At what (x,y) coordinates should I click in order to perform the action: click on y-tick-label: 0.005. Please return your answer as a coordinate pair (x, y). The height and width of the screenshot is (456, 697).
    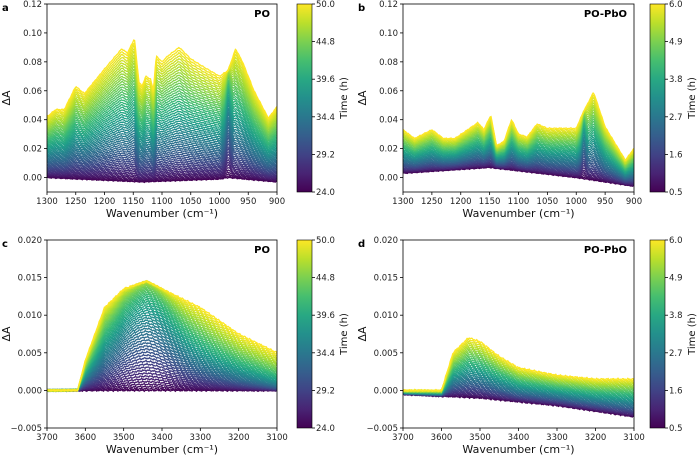
    Looking at the image, I should click on (386, 354).